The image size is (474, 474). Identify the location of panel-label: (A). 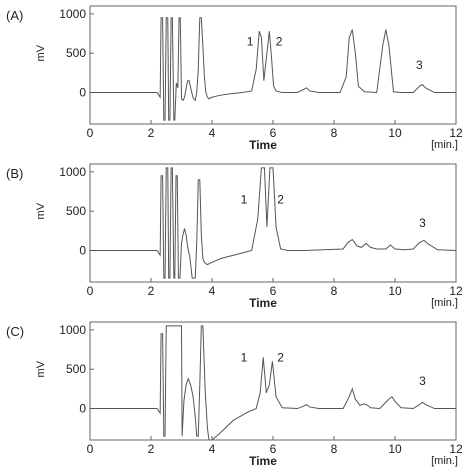
(14, 15).